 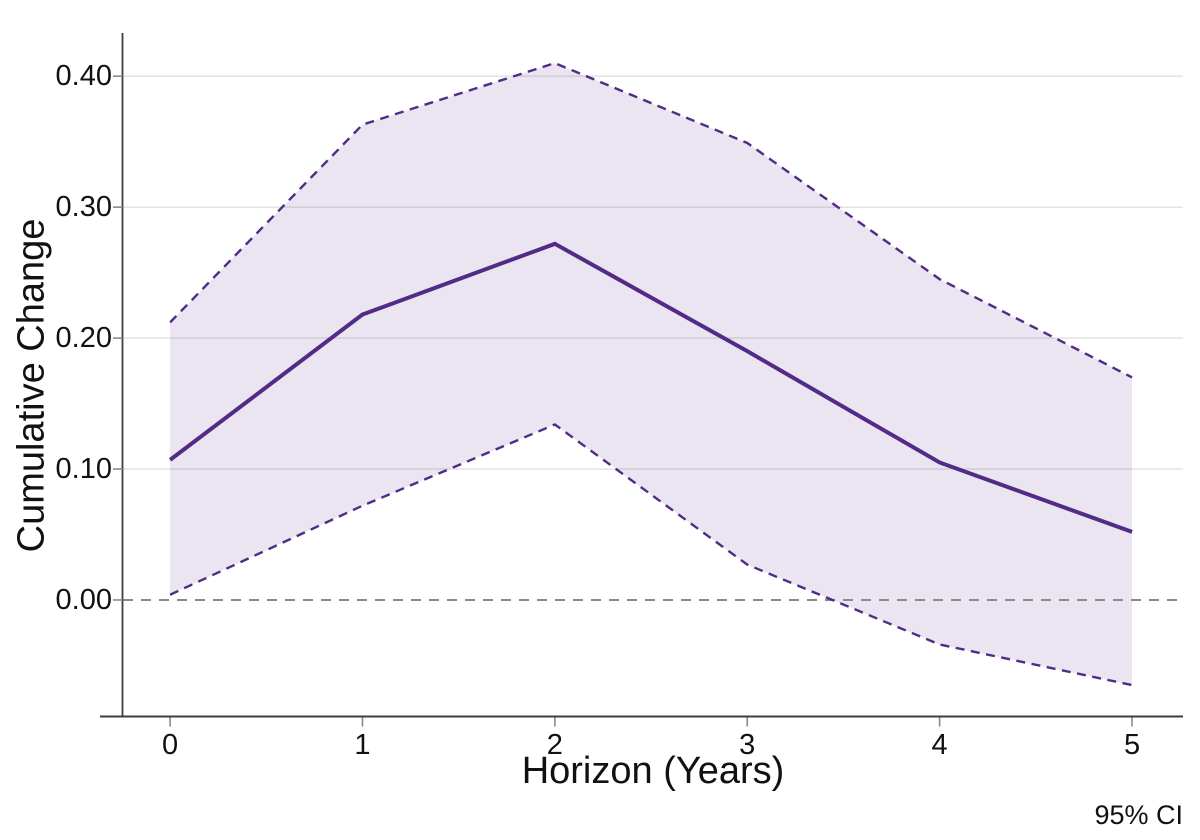 What do you see at coordinates (83, 469) in the screenshot?
I see `y-tick-label: 0.10` at bounding box center [83, 469].